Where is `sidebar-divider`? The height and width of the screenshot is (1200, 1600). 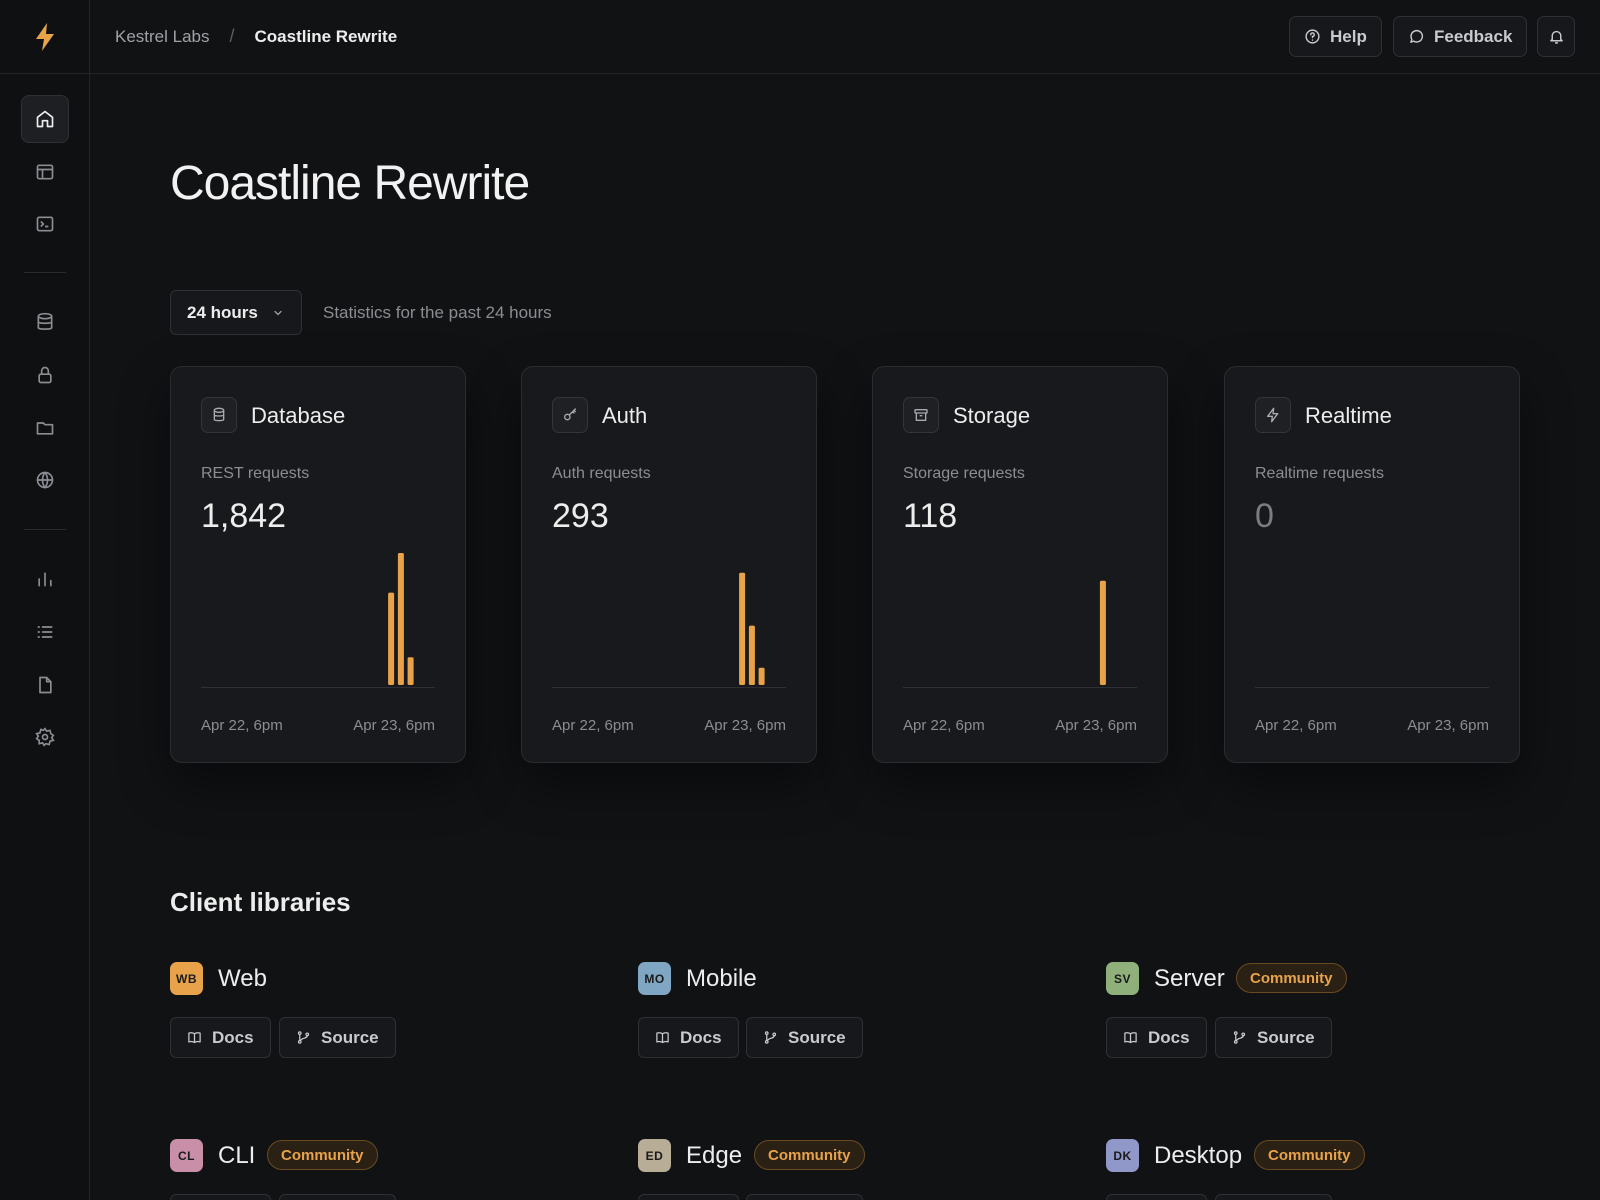
sidebar-divider is located at coordinates (45, 272).